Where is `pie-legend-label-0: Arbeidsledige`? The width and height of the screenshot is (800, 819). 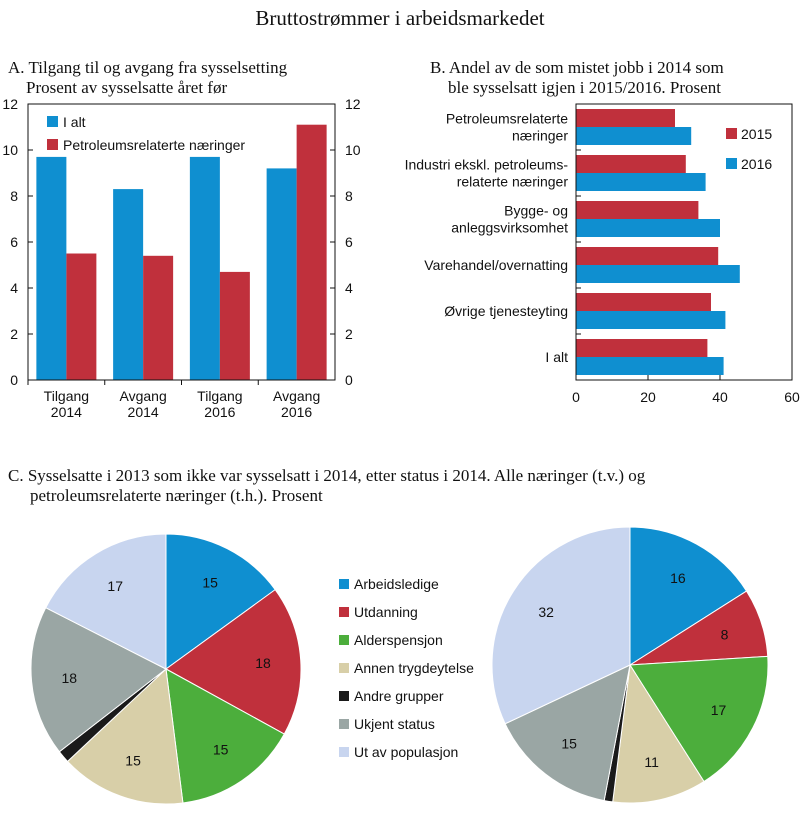
pie-legend-label-0: Arbeidsledige is located at coordinates (396, 584).